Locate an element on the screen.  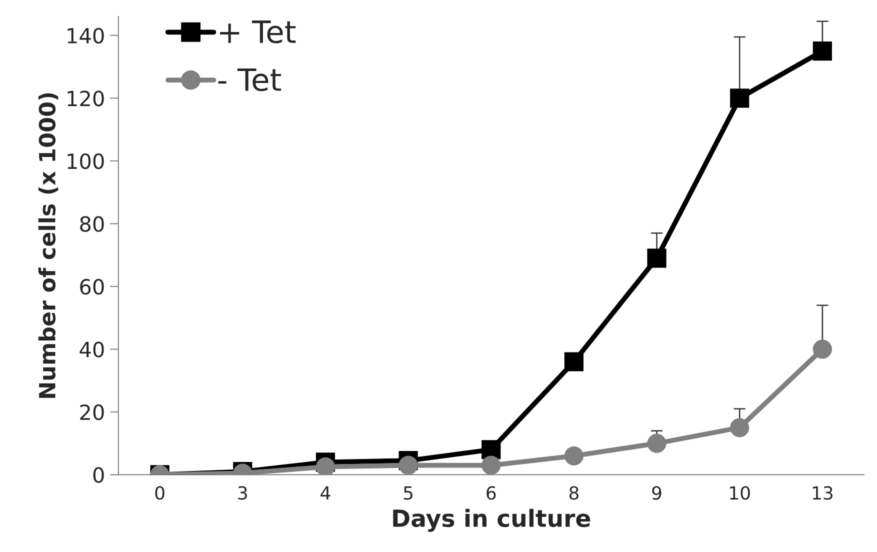
x-axis-title: Days in culture is located at coordinates (491, 520).